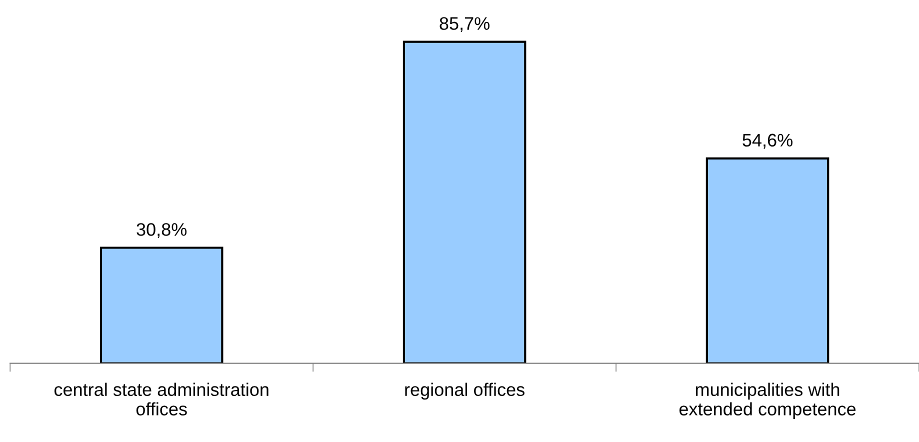 The width and height of the screenshot is (919, 442). I want to click on x-tick-label: central state administration offices, so click(161, 399).